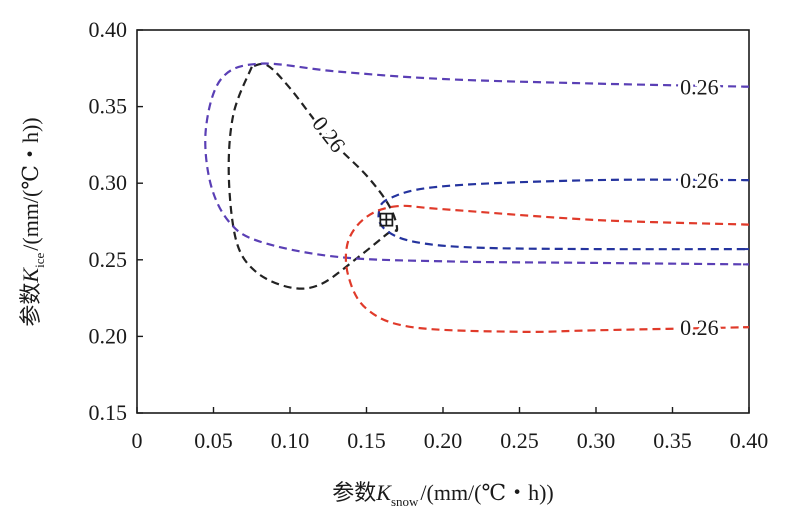  I want to click on x-tick-label: 0.35, so click(672, 440).